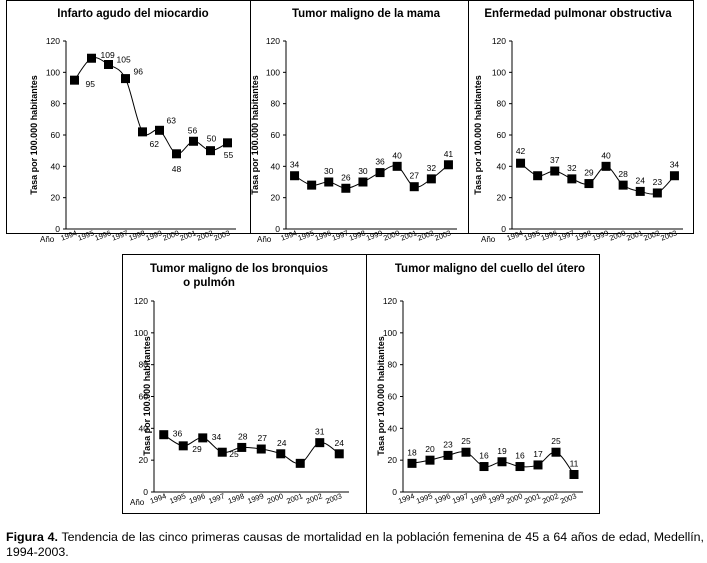 The height and width of the screenshot is (563, 707). Describe the element at coordinates (197, 449) in the screenshot. I see `data-label: 29` at that location.